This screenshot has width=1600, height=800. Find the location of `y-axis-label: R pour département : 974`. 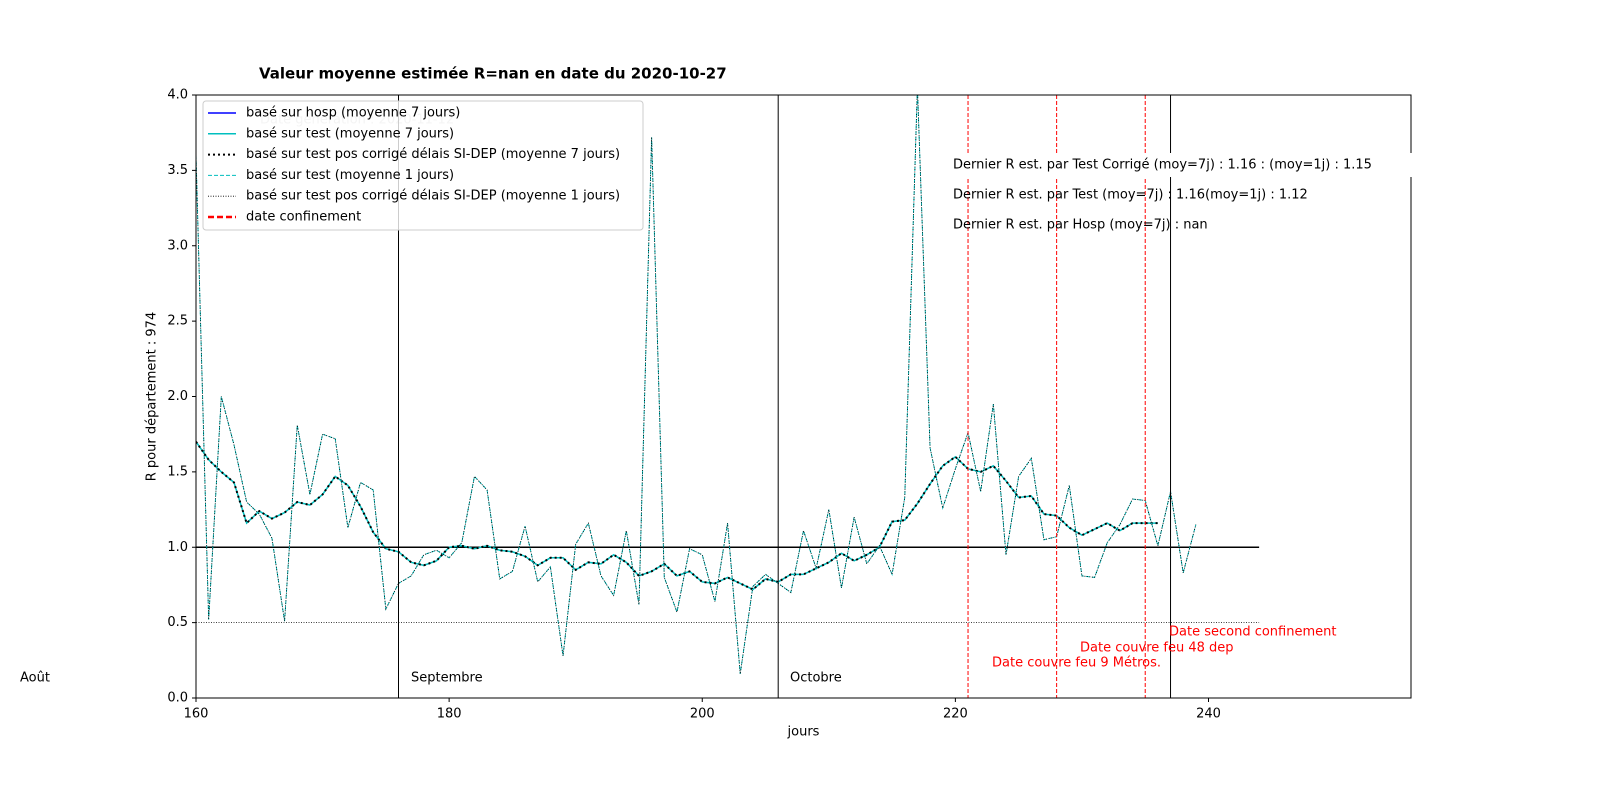

y-axis-label: R pour département : 974 is located at coordinates (152, 396).